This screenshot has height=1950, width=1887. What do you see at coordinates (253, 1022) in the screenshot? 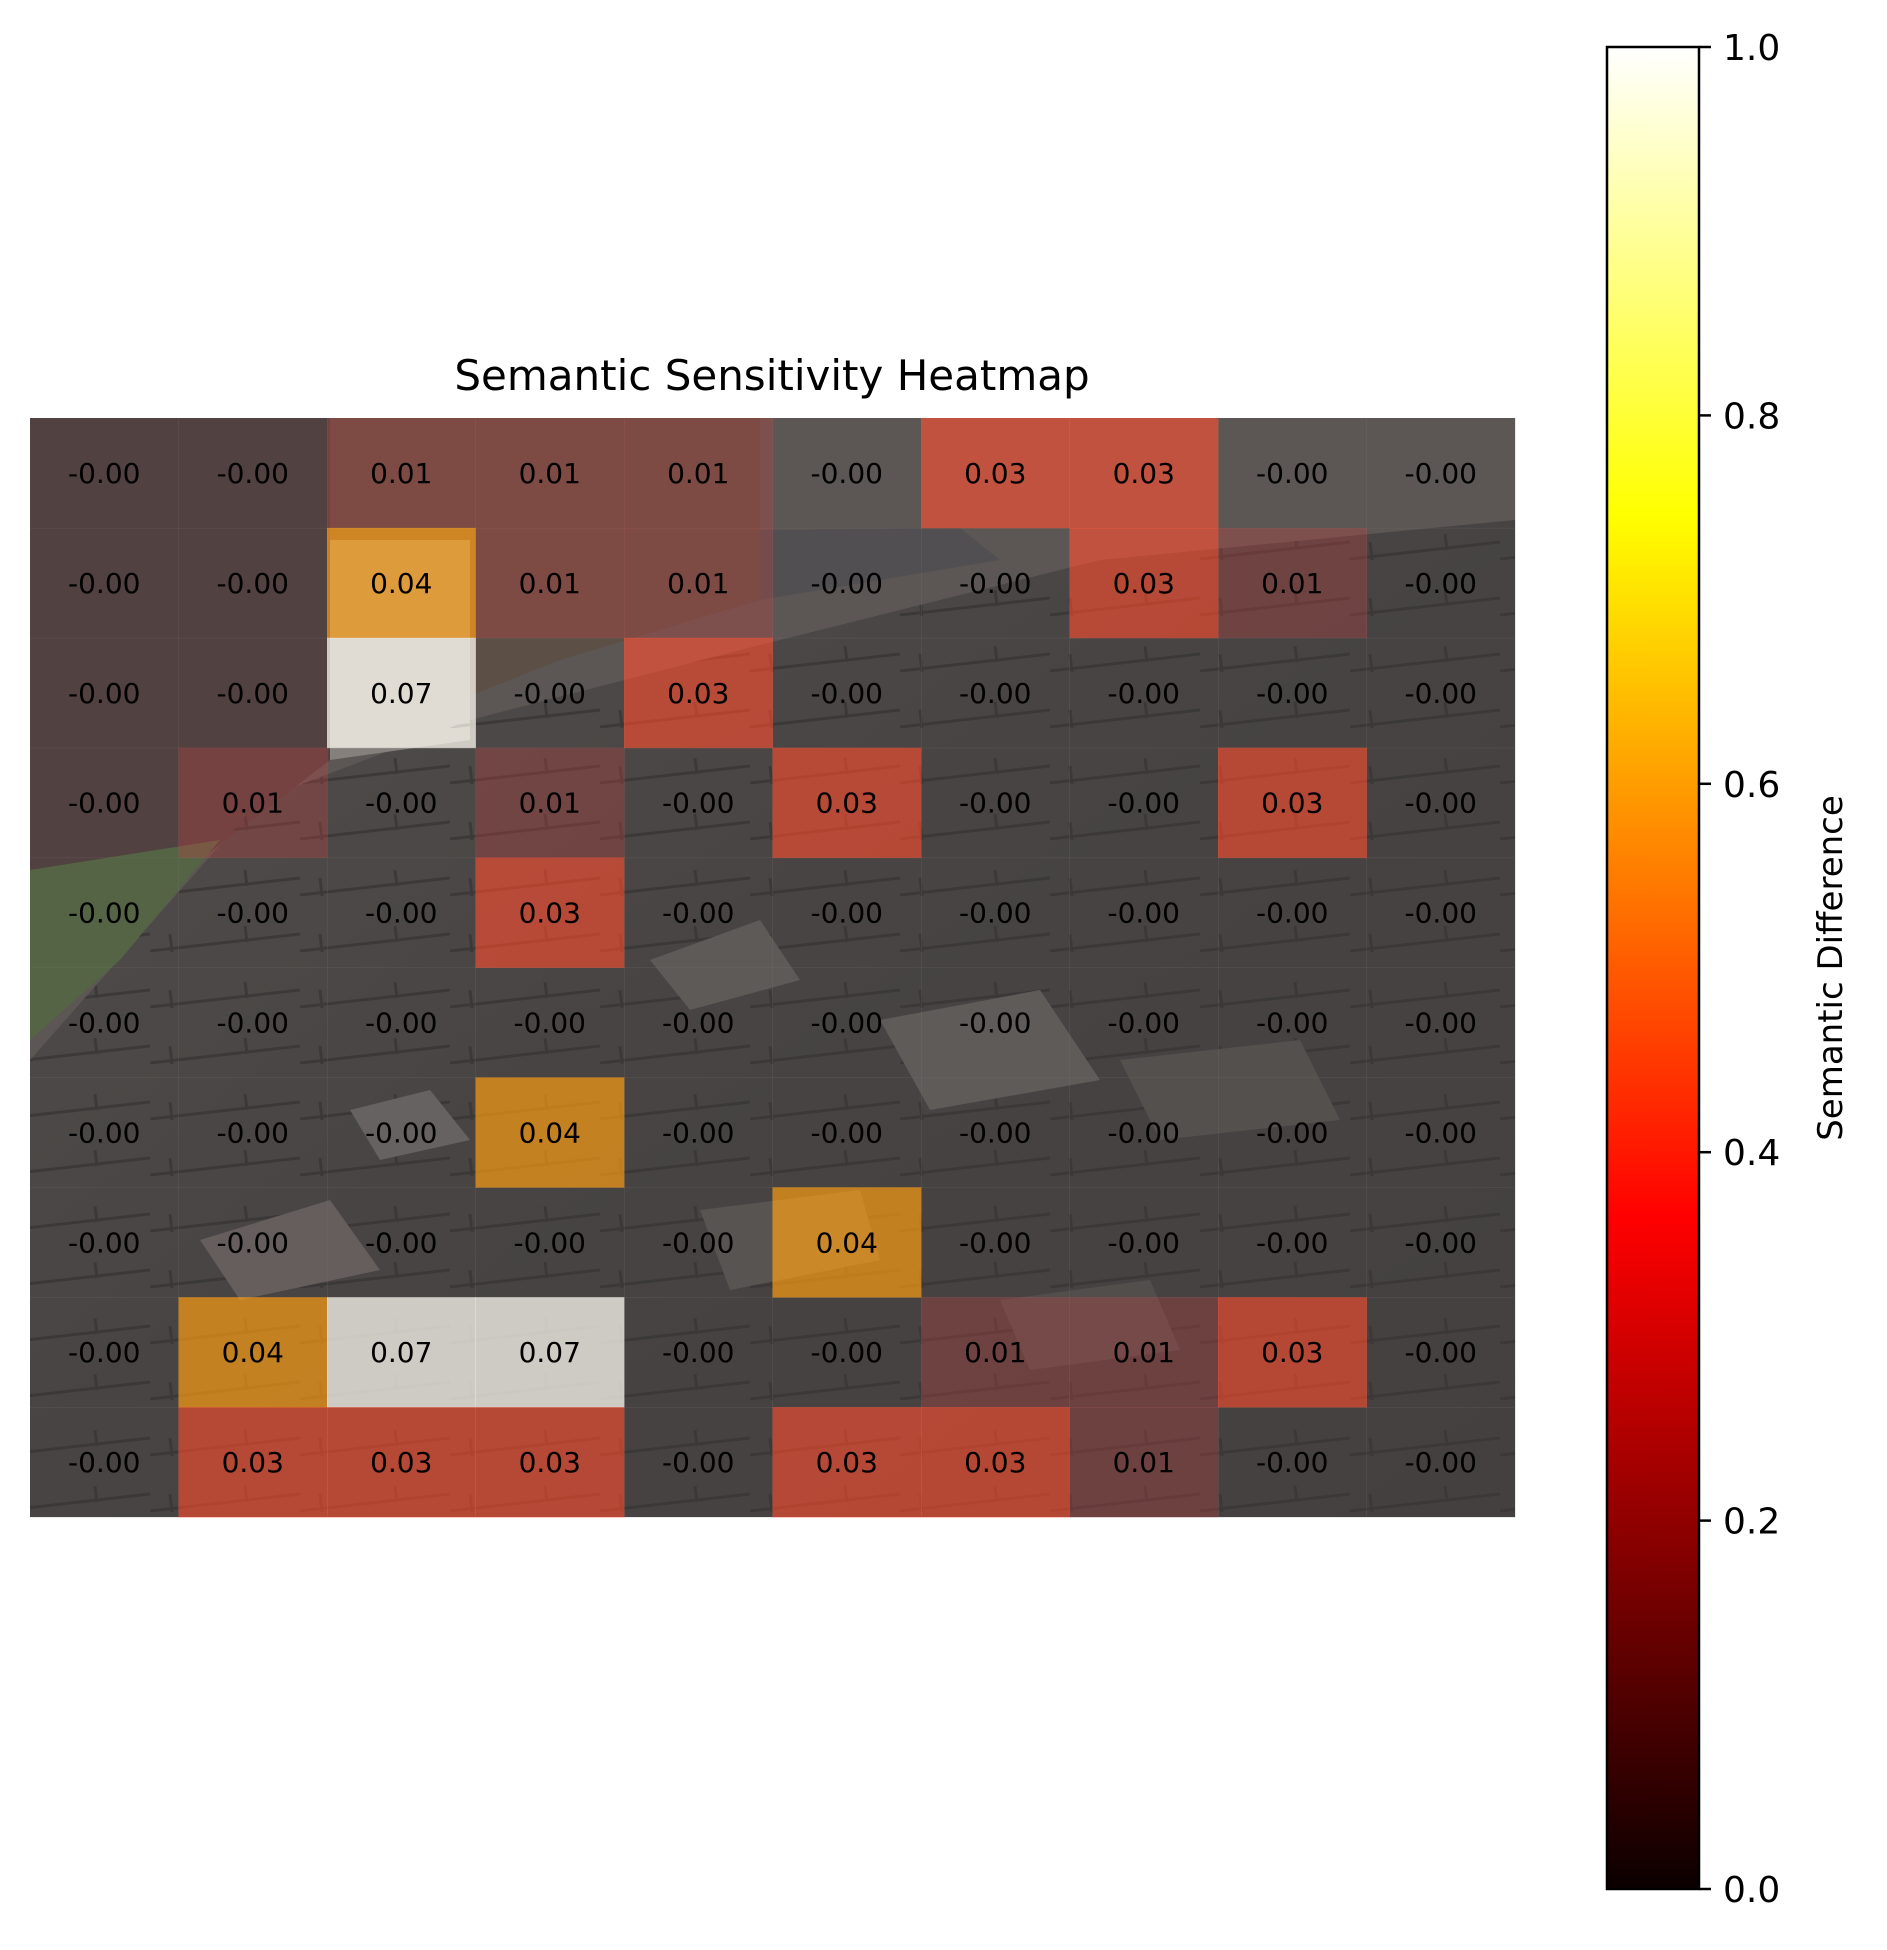
I see `heatmap-cell-label-r5-c1: -0.00` at bounding box center [253, 1022].